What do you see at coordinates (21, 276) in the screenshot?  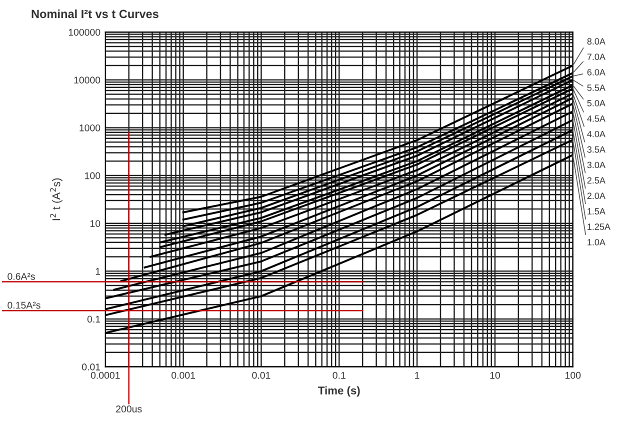 I see `ref-line-label: 0.6A²s` at bounding box center [21, 276].